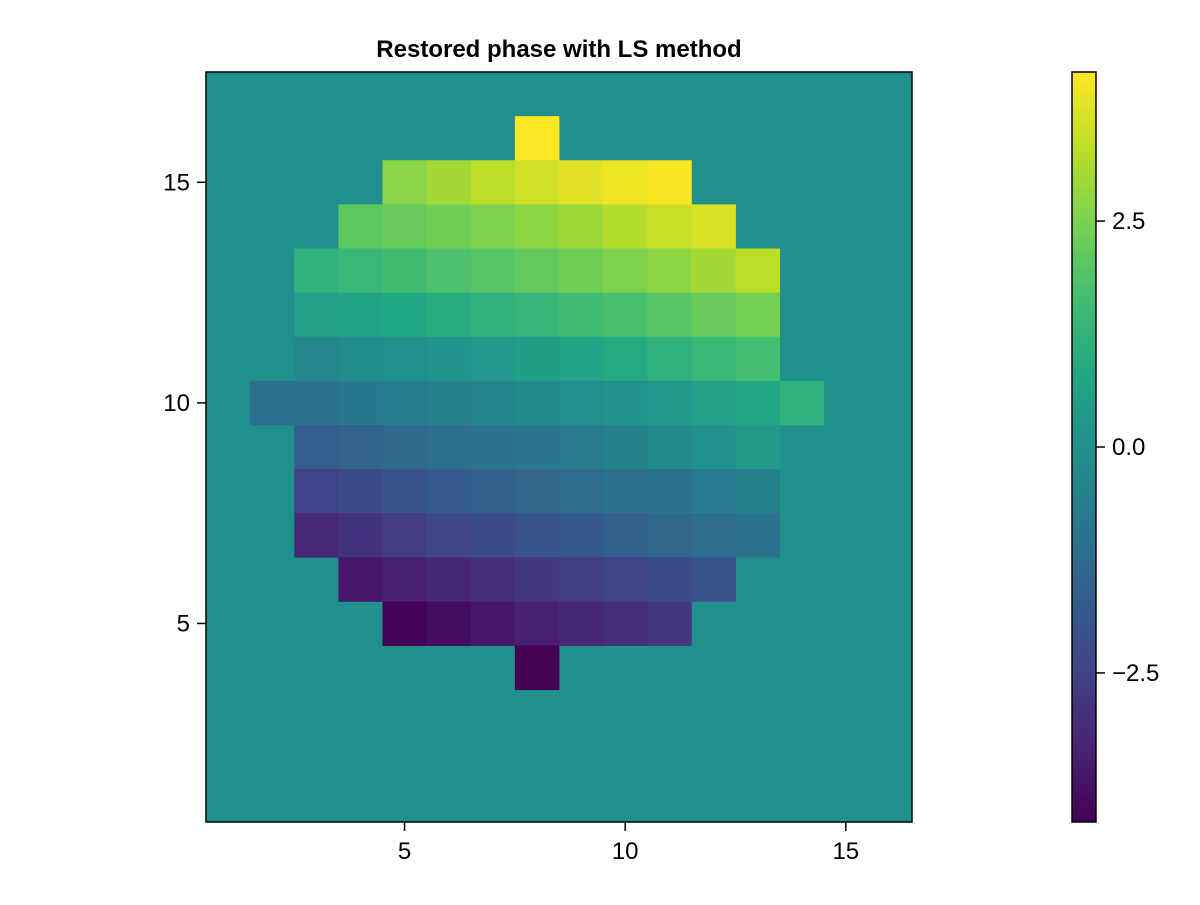  Describe the element at coordinates (404, 851) in the screenshot. I see `x-tick-label: 5` at that location.